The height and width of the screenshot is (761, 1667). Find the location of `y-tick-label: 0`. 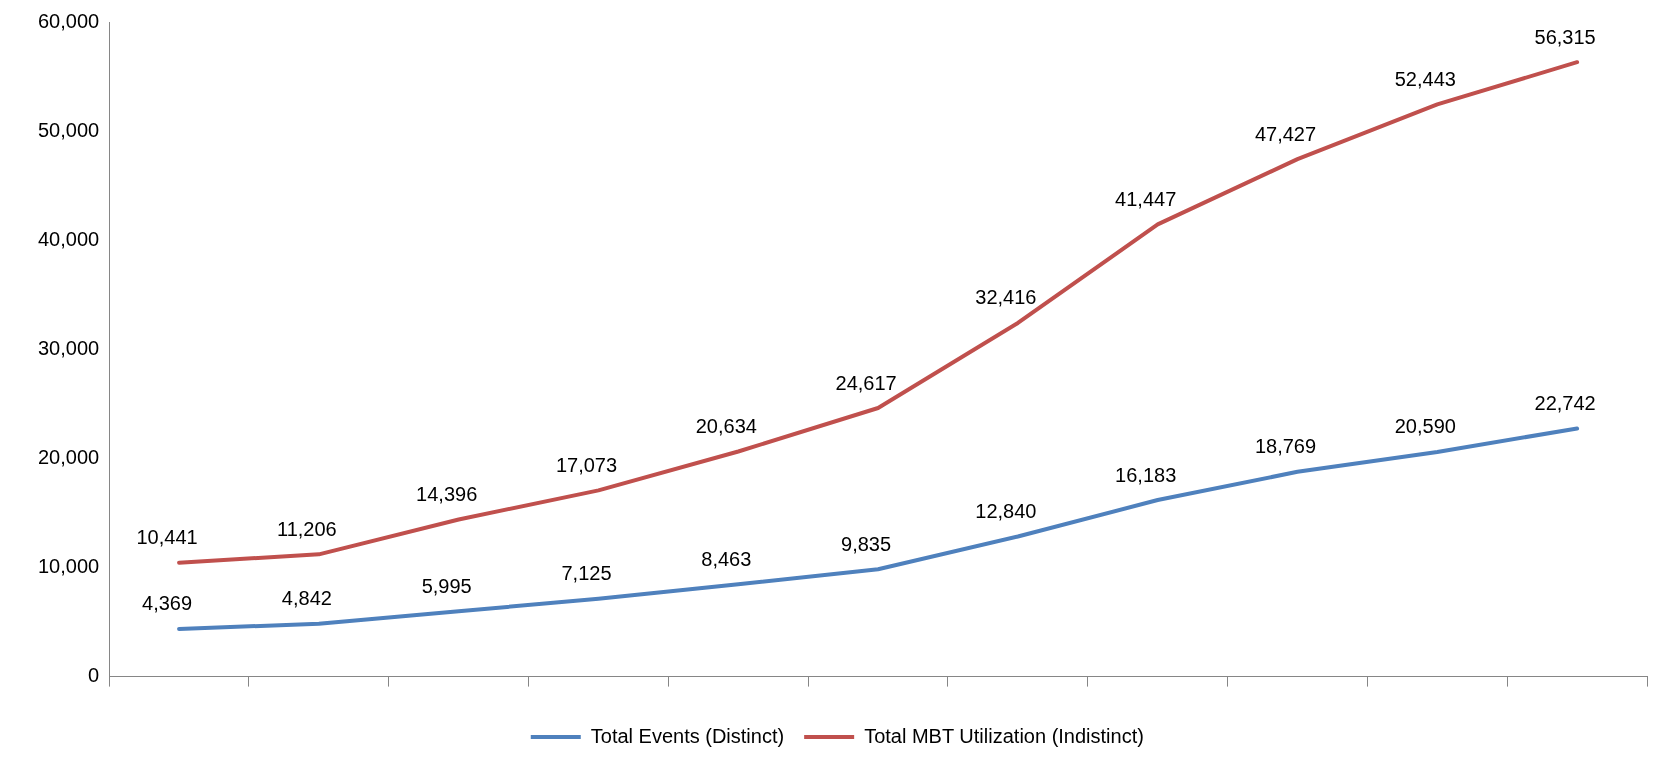

y-tick-label: 0 is located at coordinates (94, 675).